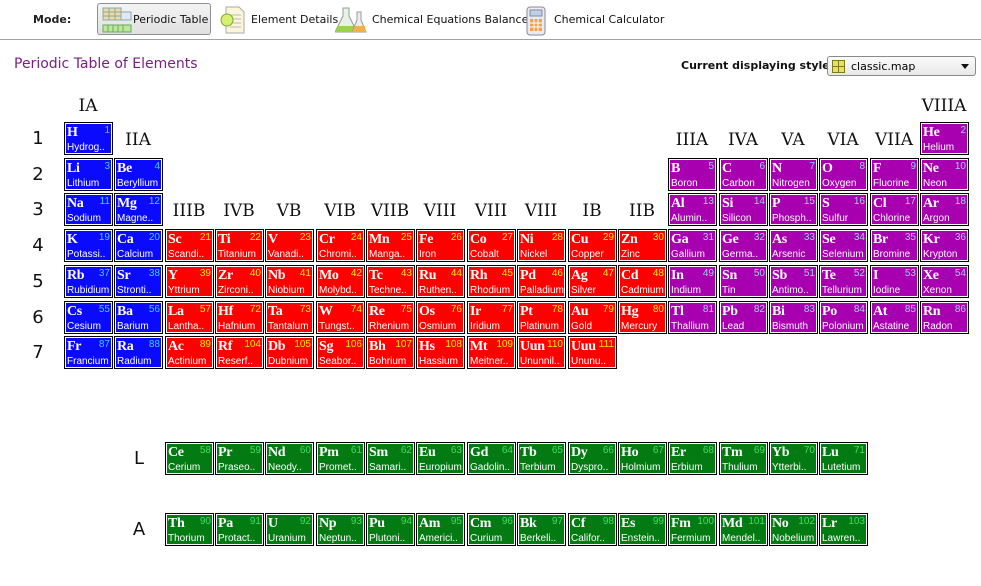 This screenshot has width=981, height=586. I want to click on element-cell-tl: Tl 81 Thallium, so click(692, 317).